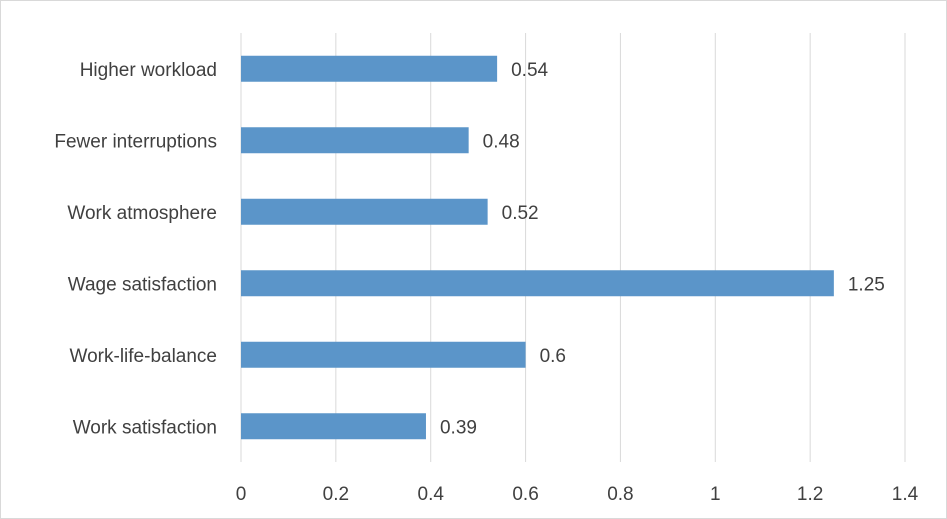  I want to click on category-label: Work satisfaction, so click(145, 427).